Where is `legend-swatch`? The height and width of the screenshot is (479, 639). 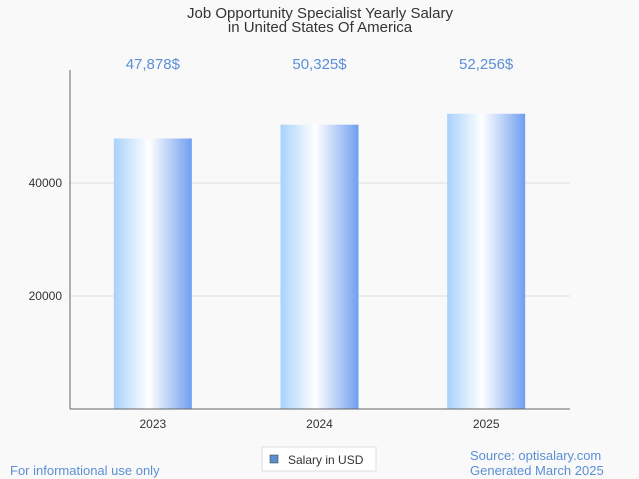
legend-swatch is located at coordinates (274, 459).